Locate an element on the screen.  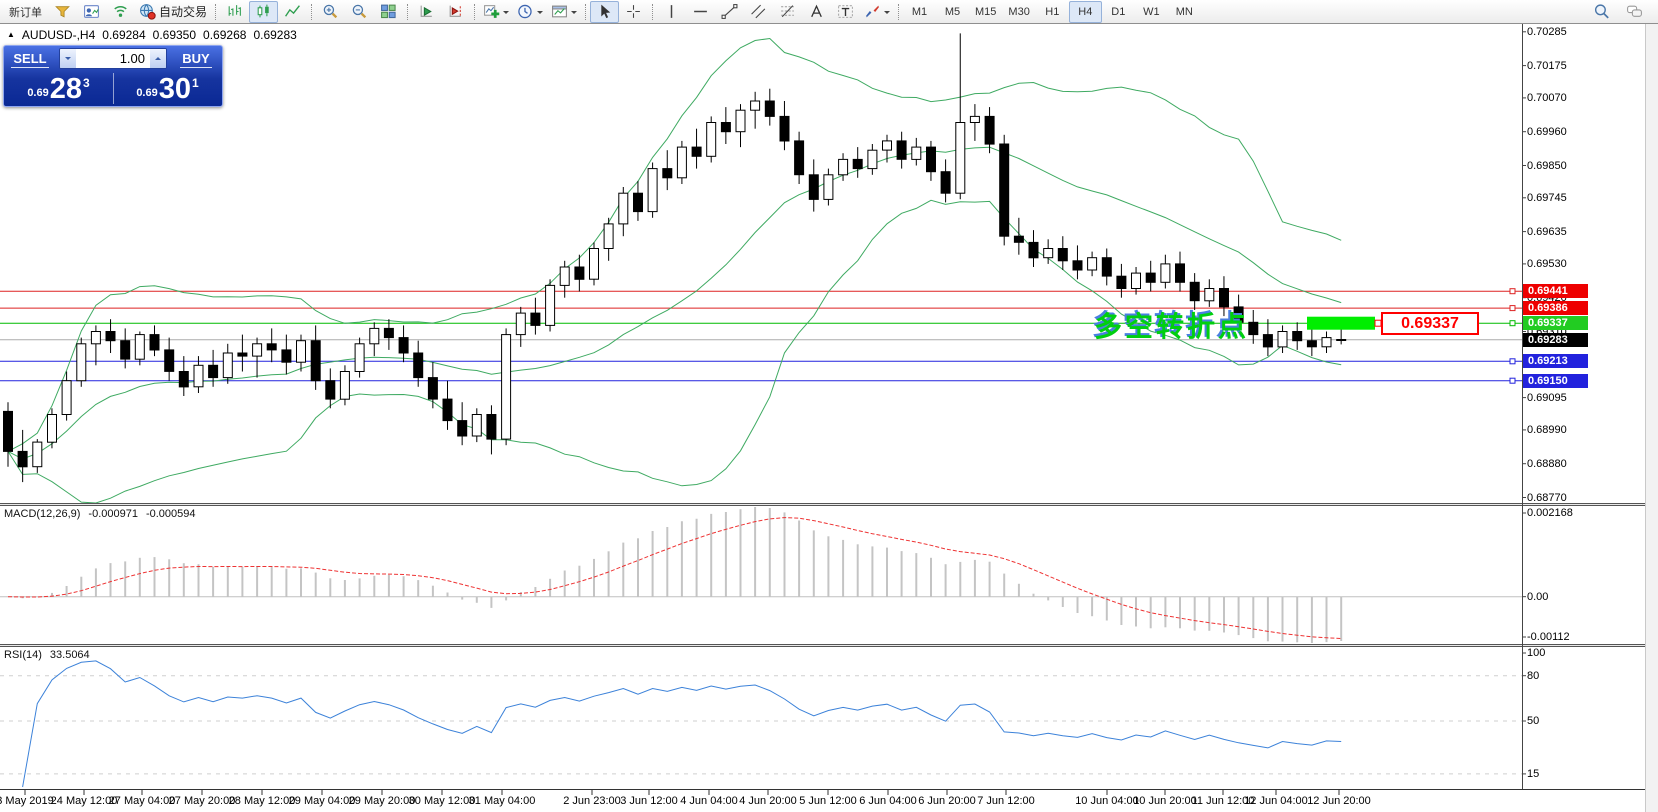
signals-button is located at coordinates (120, 12).